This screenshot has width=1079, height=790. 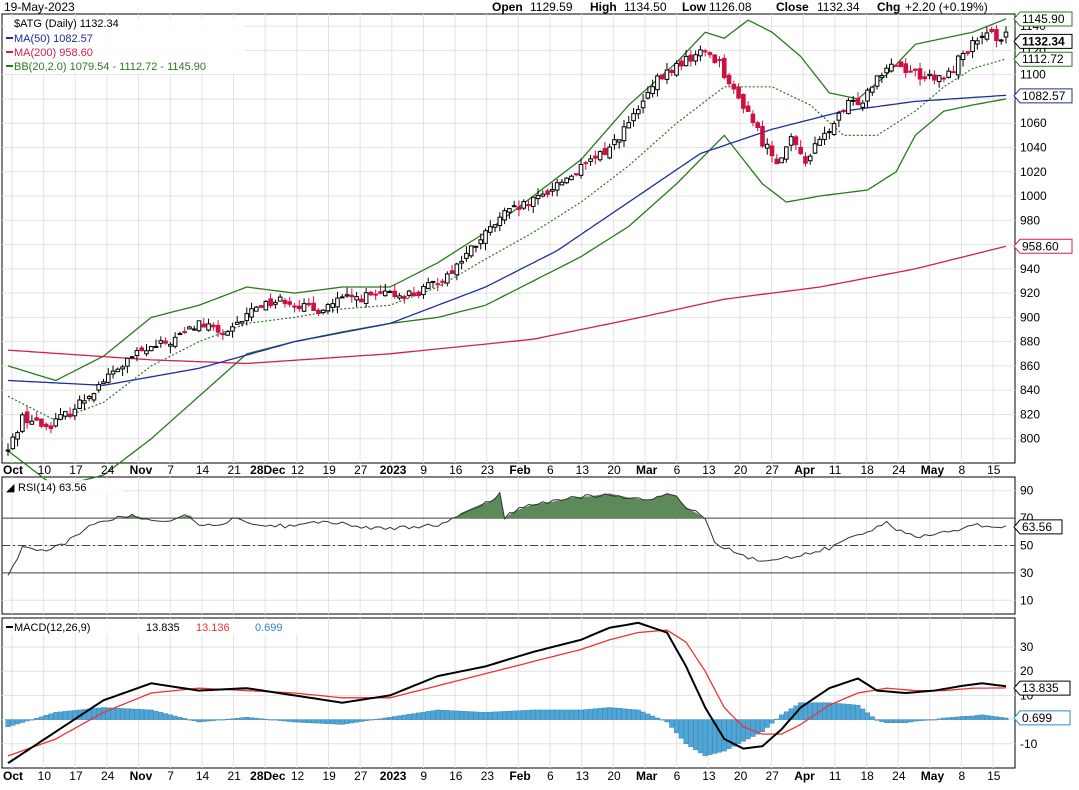 I want to click on x-tick-label: 12, so click(x=298, y=470).